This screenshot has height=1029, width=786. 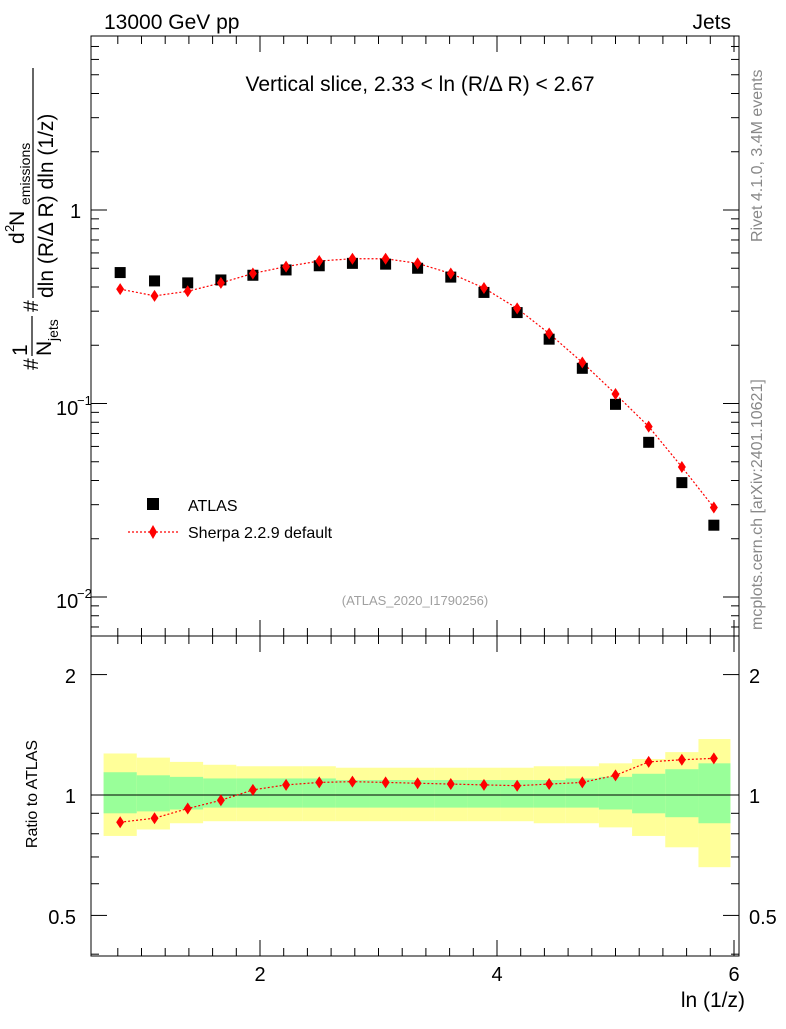 What do you see at coordinates (84, 593) in the screenshot?
I see `main-ytick-exp: −2` at bounding box center [84, 593].